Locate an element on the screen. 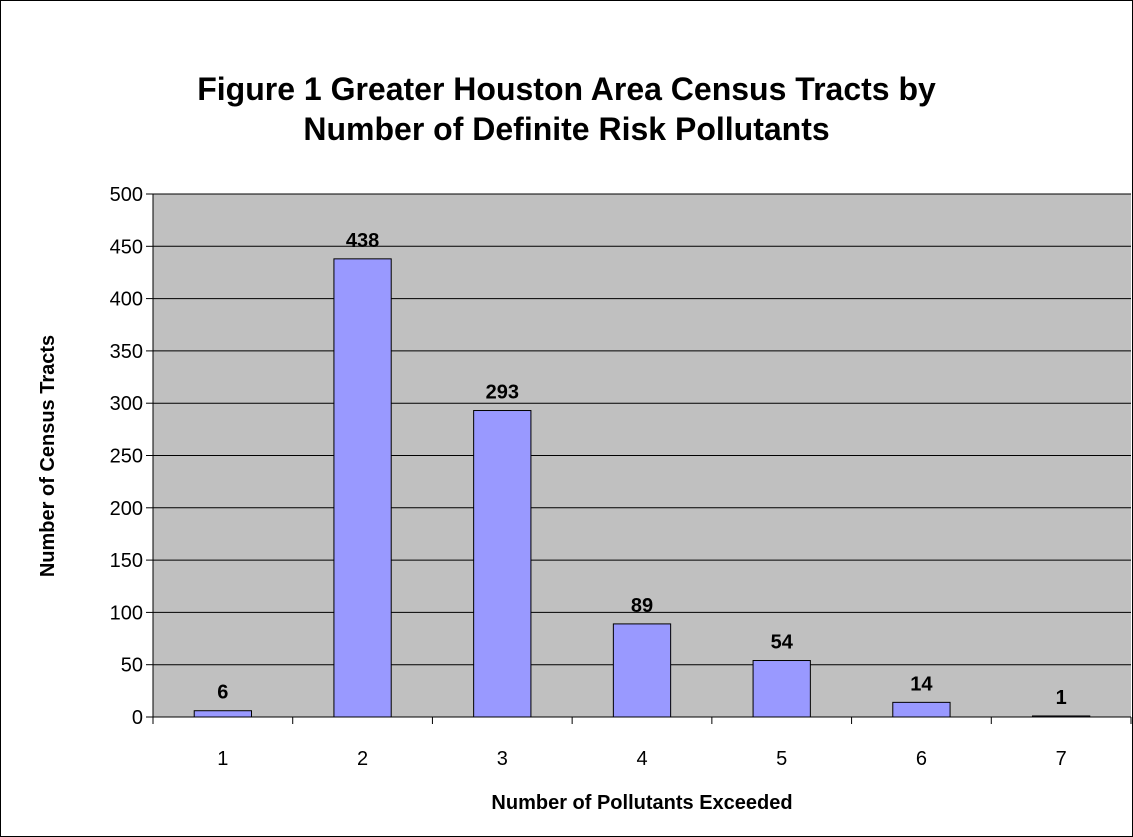 Image resolution: width=1133 pixels, height=837 pixels. data-label: 438 is located at coordinates (362, 241).